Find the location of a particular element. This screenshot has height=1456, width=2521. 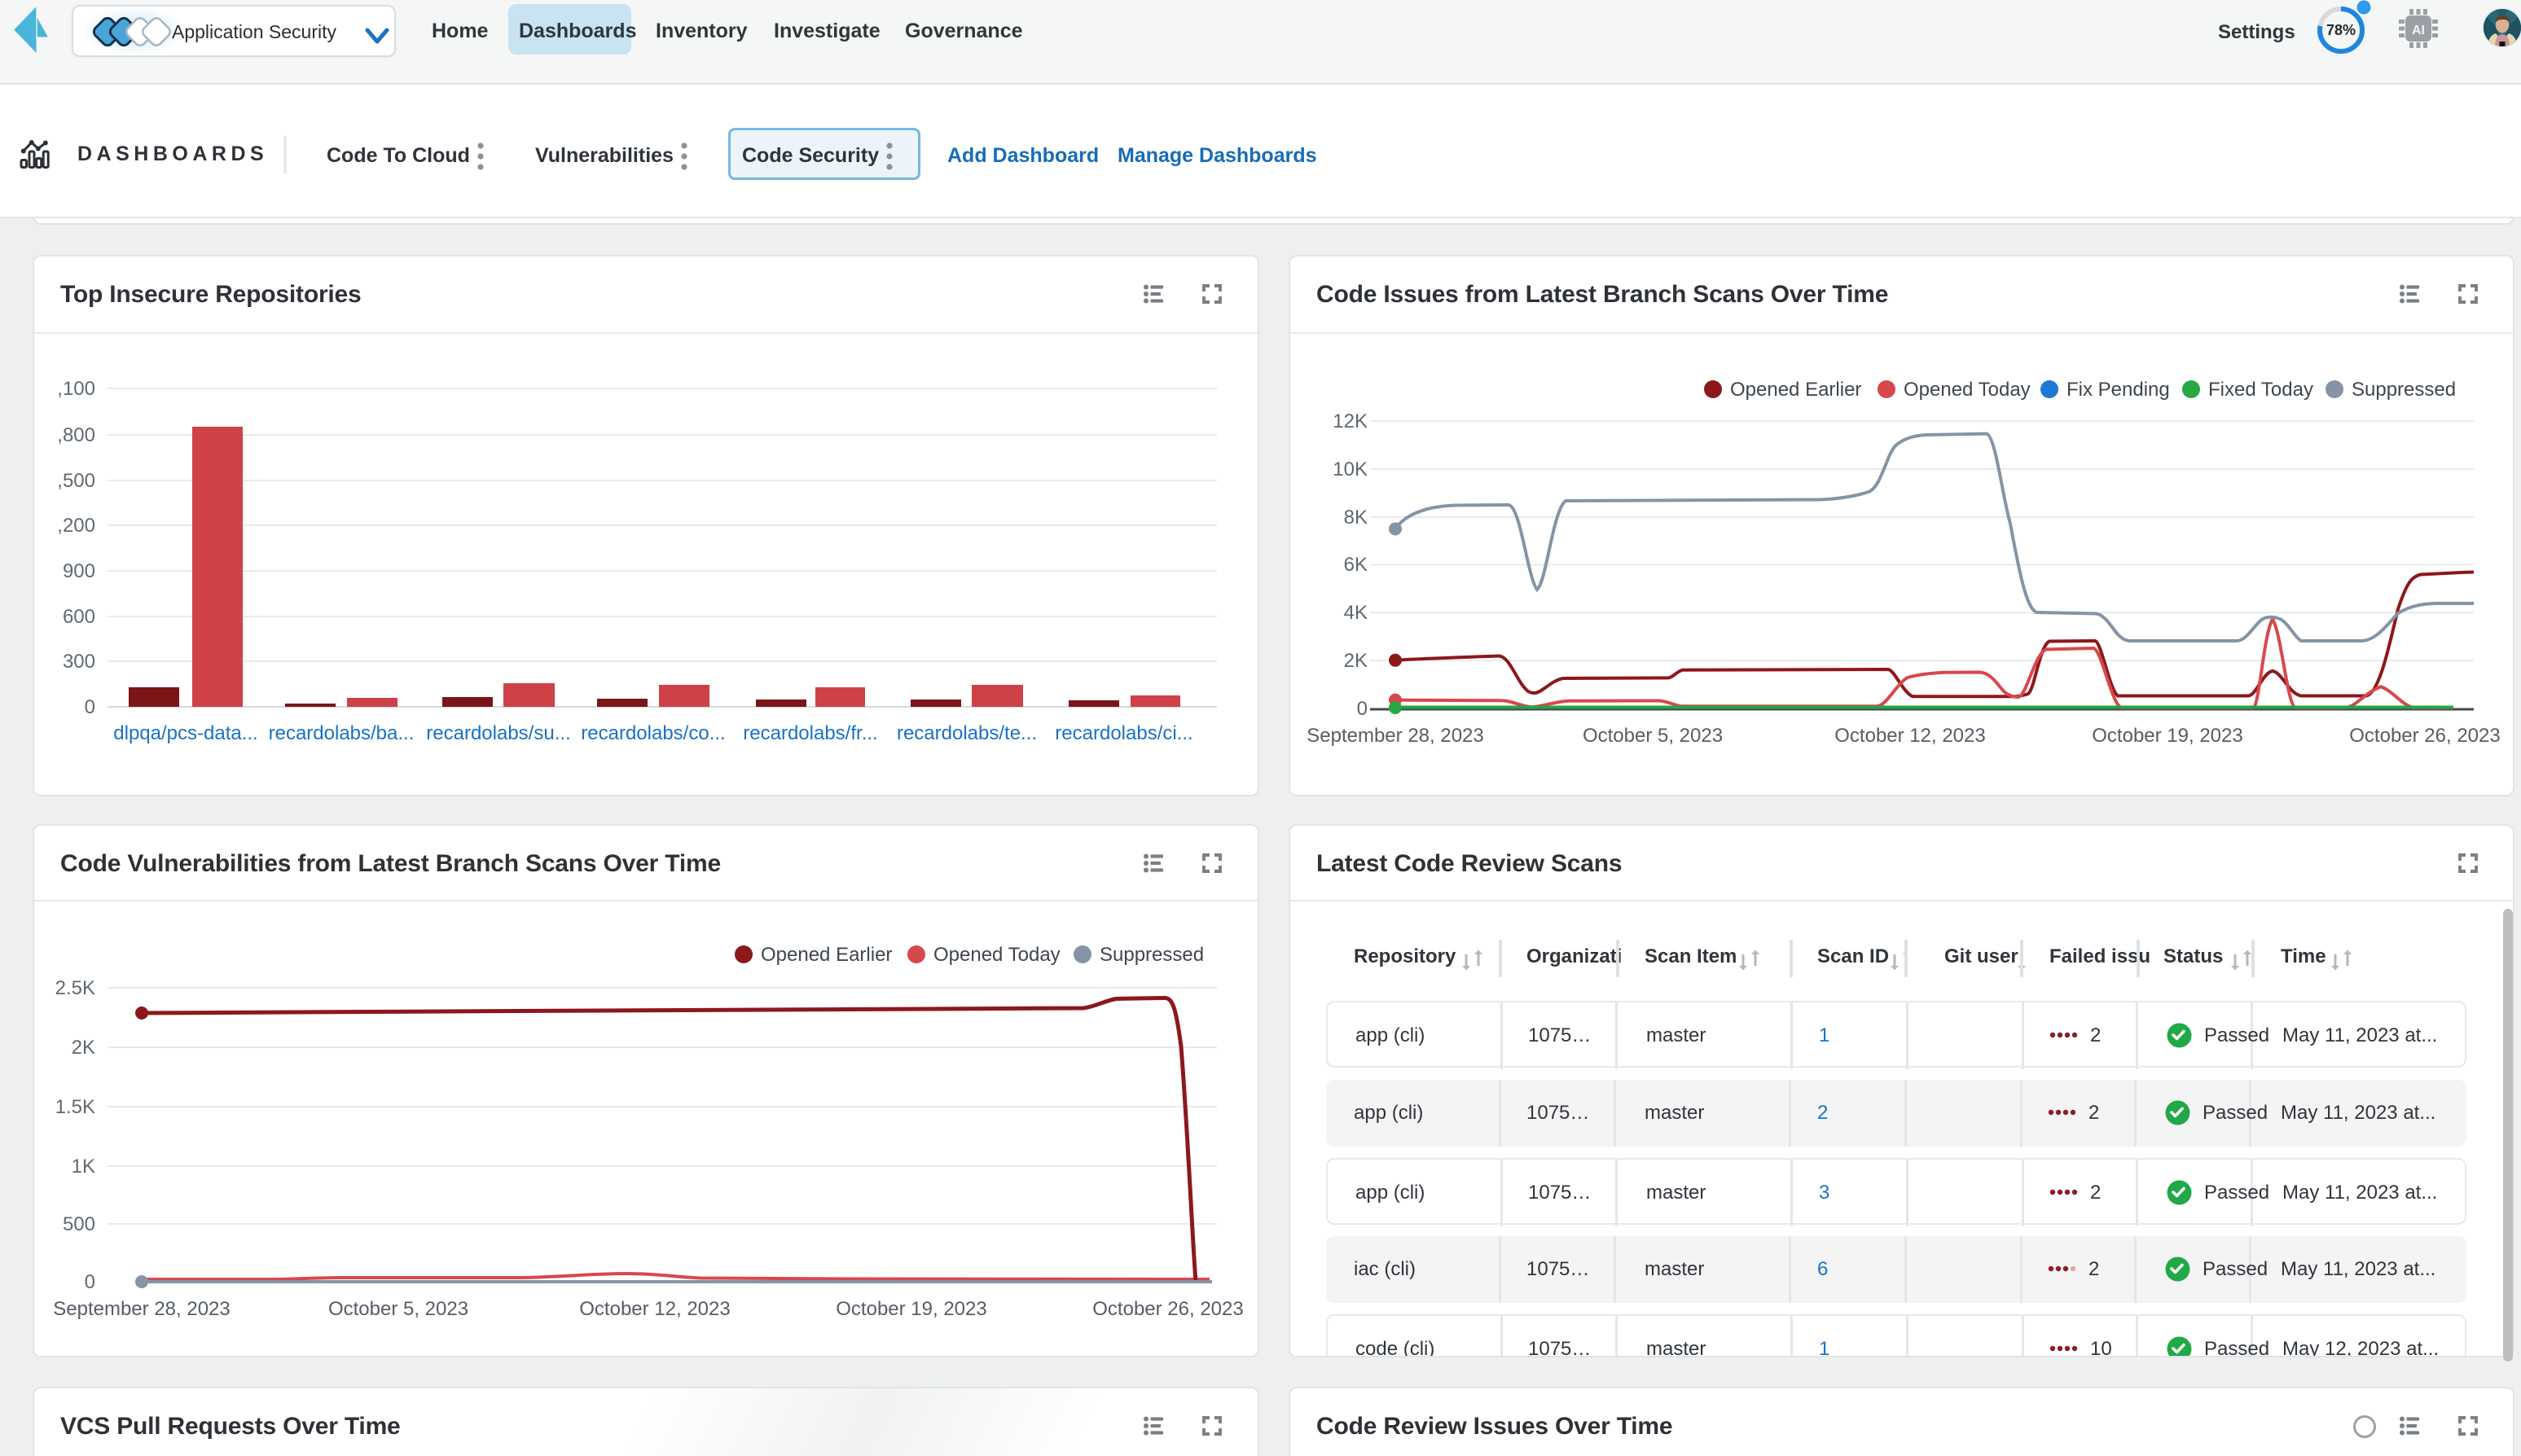

svg-text: ,200 is located at coordinates (76, 526).